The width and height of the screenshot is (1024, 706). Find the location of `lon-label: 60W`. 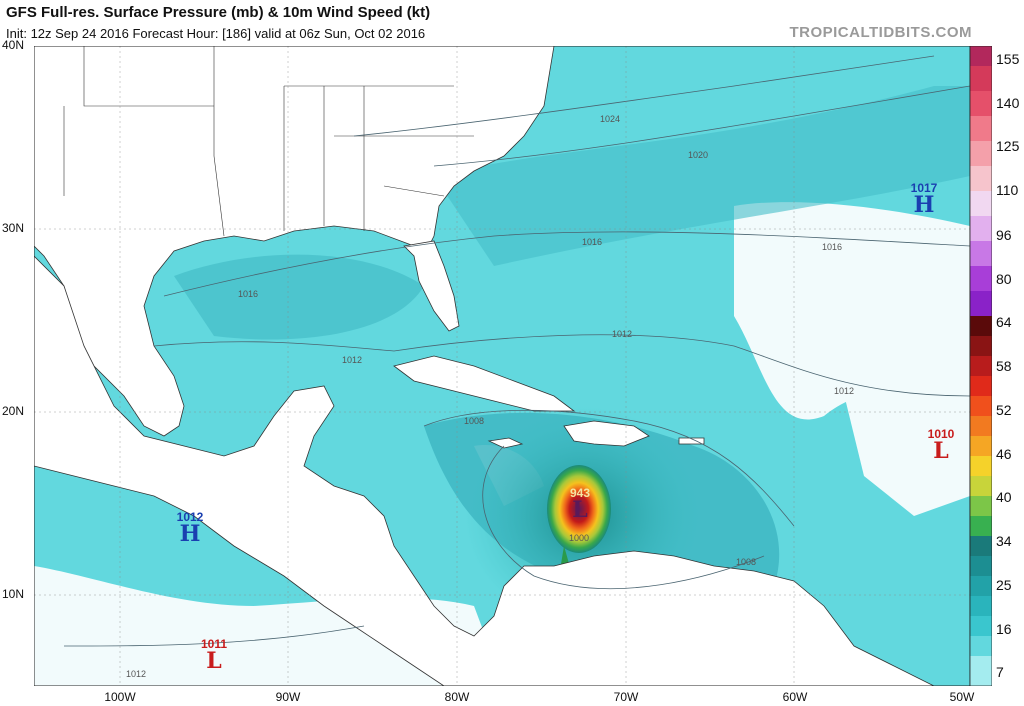

lon-label: 60W is located at coordinates (795, 697).